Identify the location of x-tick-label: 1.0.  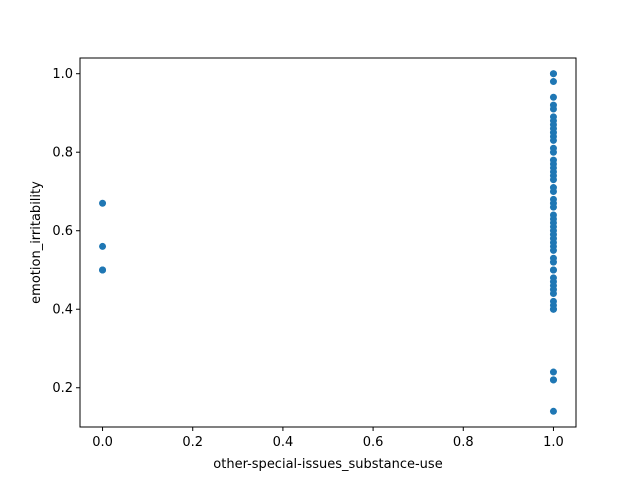
(553, 442).